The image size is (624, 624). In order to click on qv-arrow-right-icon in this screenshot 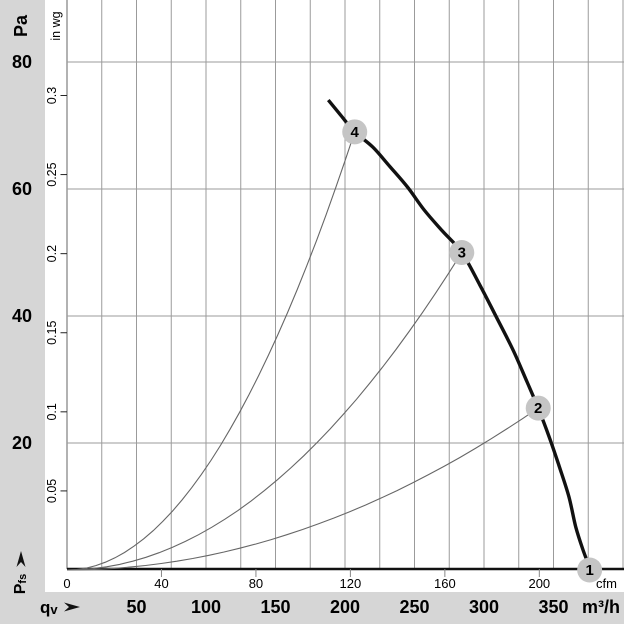, I will do `click(72, 607)`.